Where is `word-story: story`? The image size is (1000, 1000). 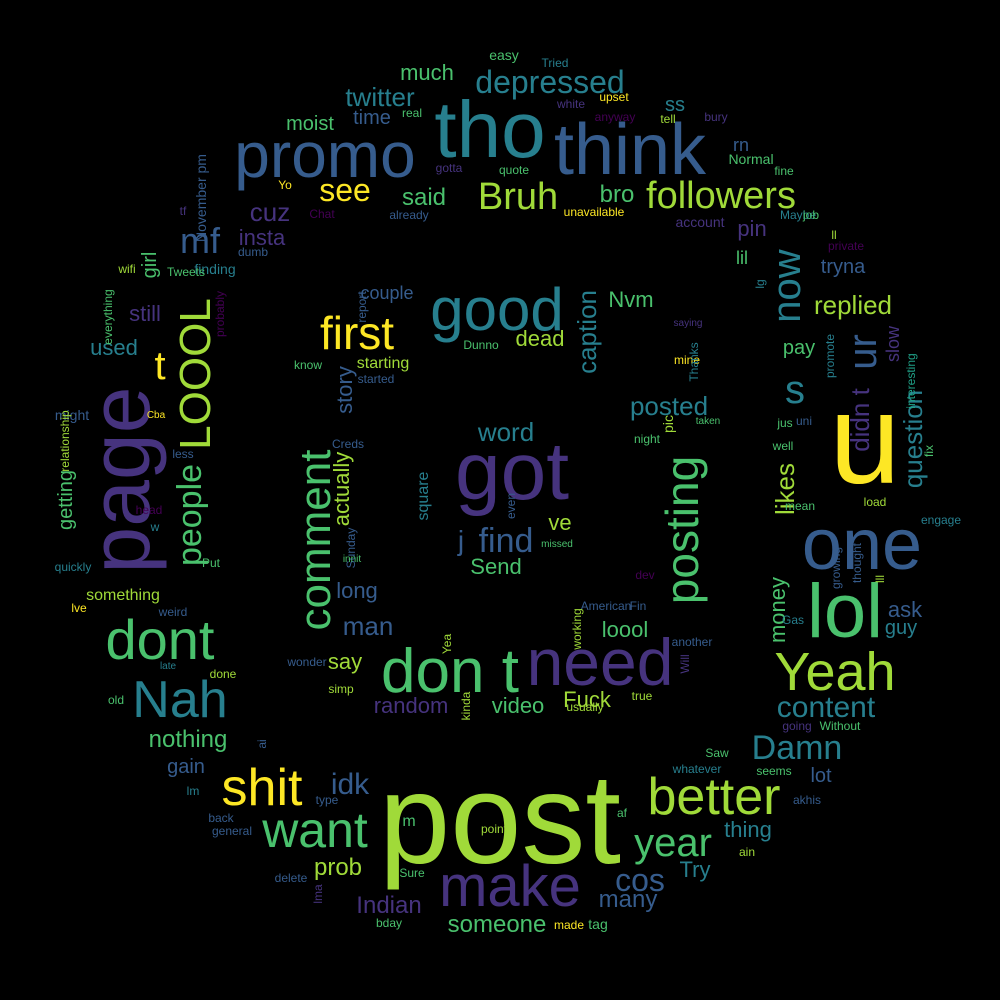
word-story: story is located at coordinates (344, 390).